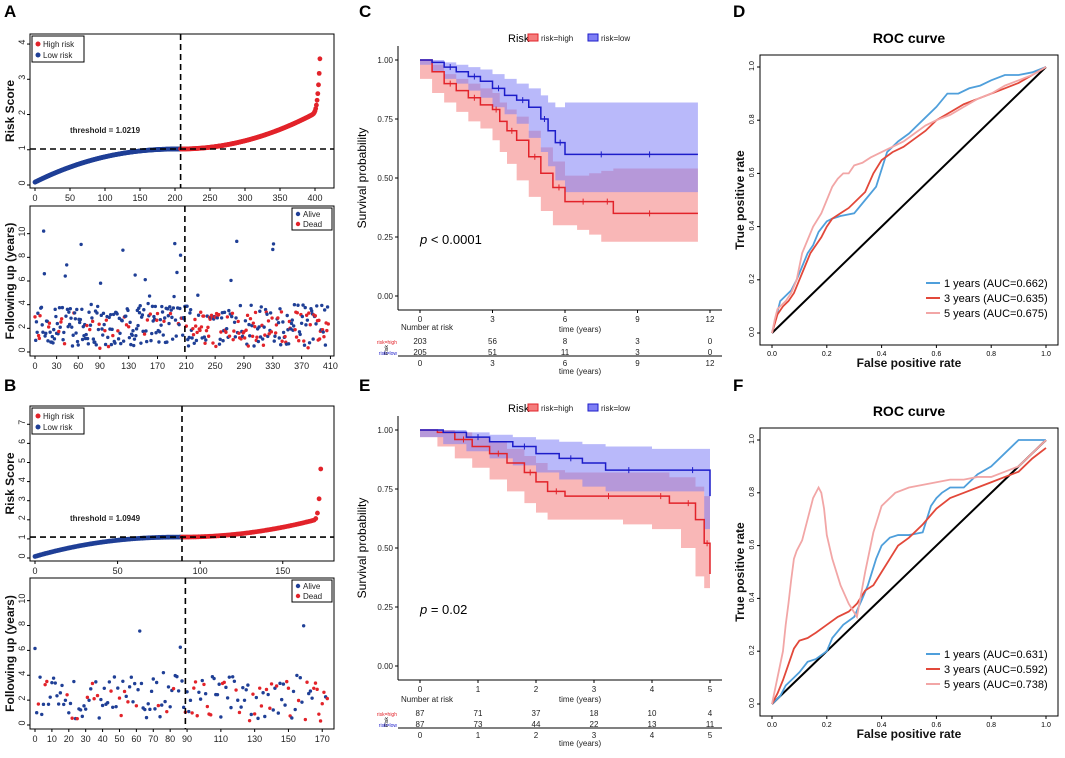 This screenshot has width=1065, height=758. What do you see at coordinates (22, 599) in the screenshot?
I see `b-follow-ytick-label: 10` at bounding box center [22, 599].